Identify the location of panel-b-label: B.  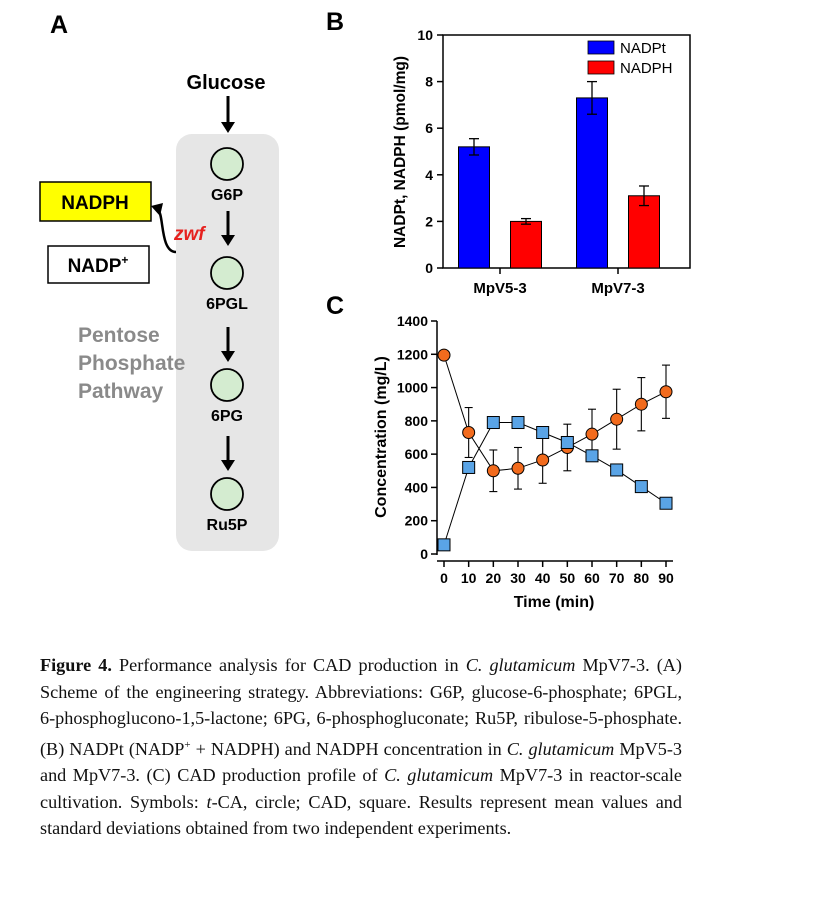
(335, 22).